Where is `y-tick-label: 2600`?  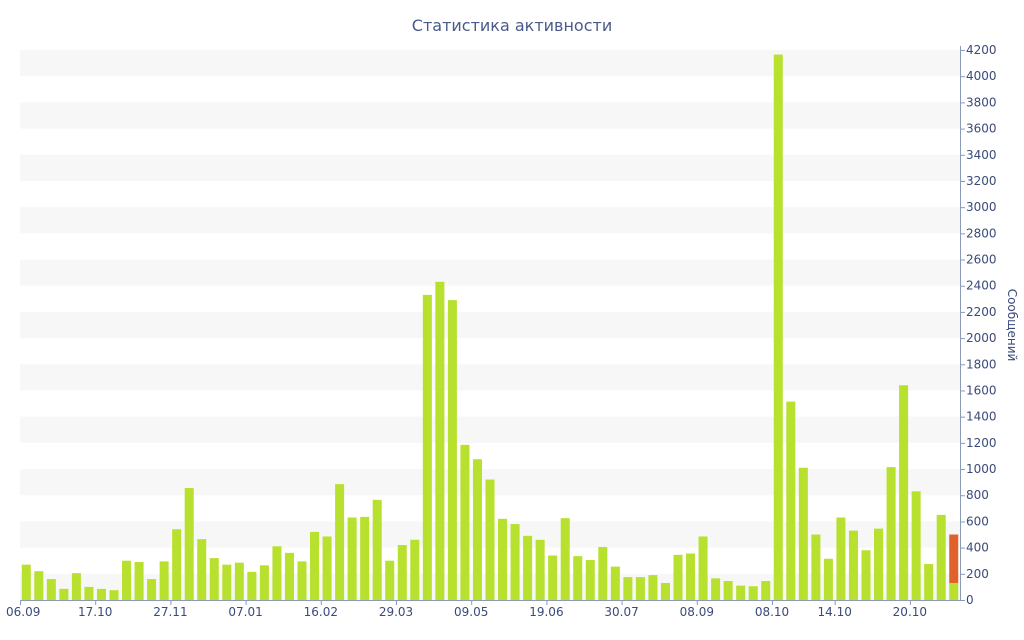
y-tick-label: 2600 is located at coordinates (981, 260).